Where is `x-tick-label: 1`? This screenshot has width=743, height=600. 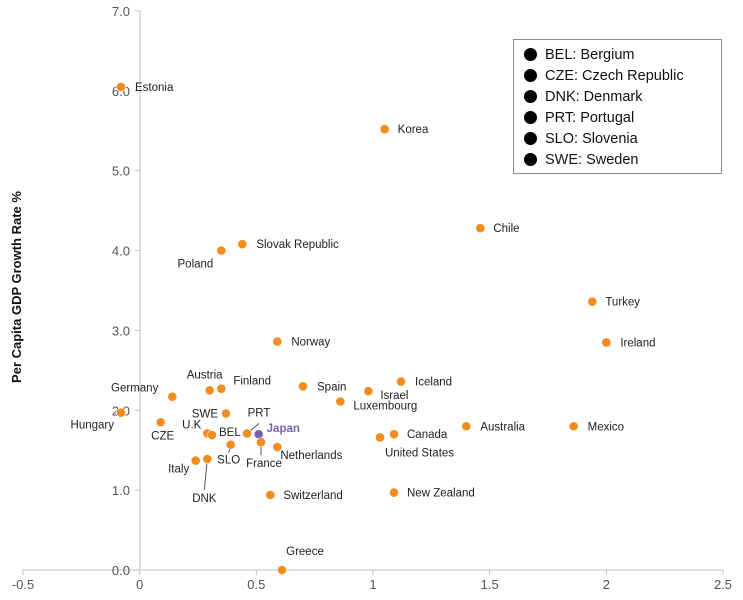 x-tick-label: 1 is located at coordinates (372, 584).